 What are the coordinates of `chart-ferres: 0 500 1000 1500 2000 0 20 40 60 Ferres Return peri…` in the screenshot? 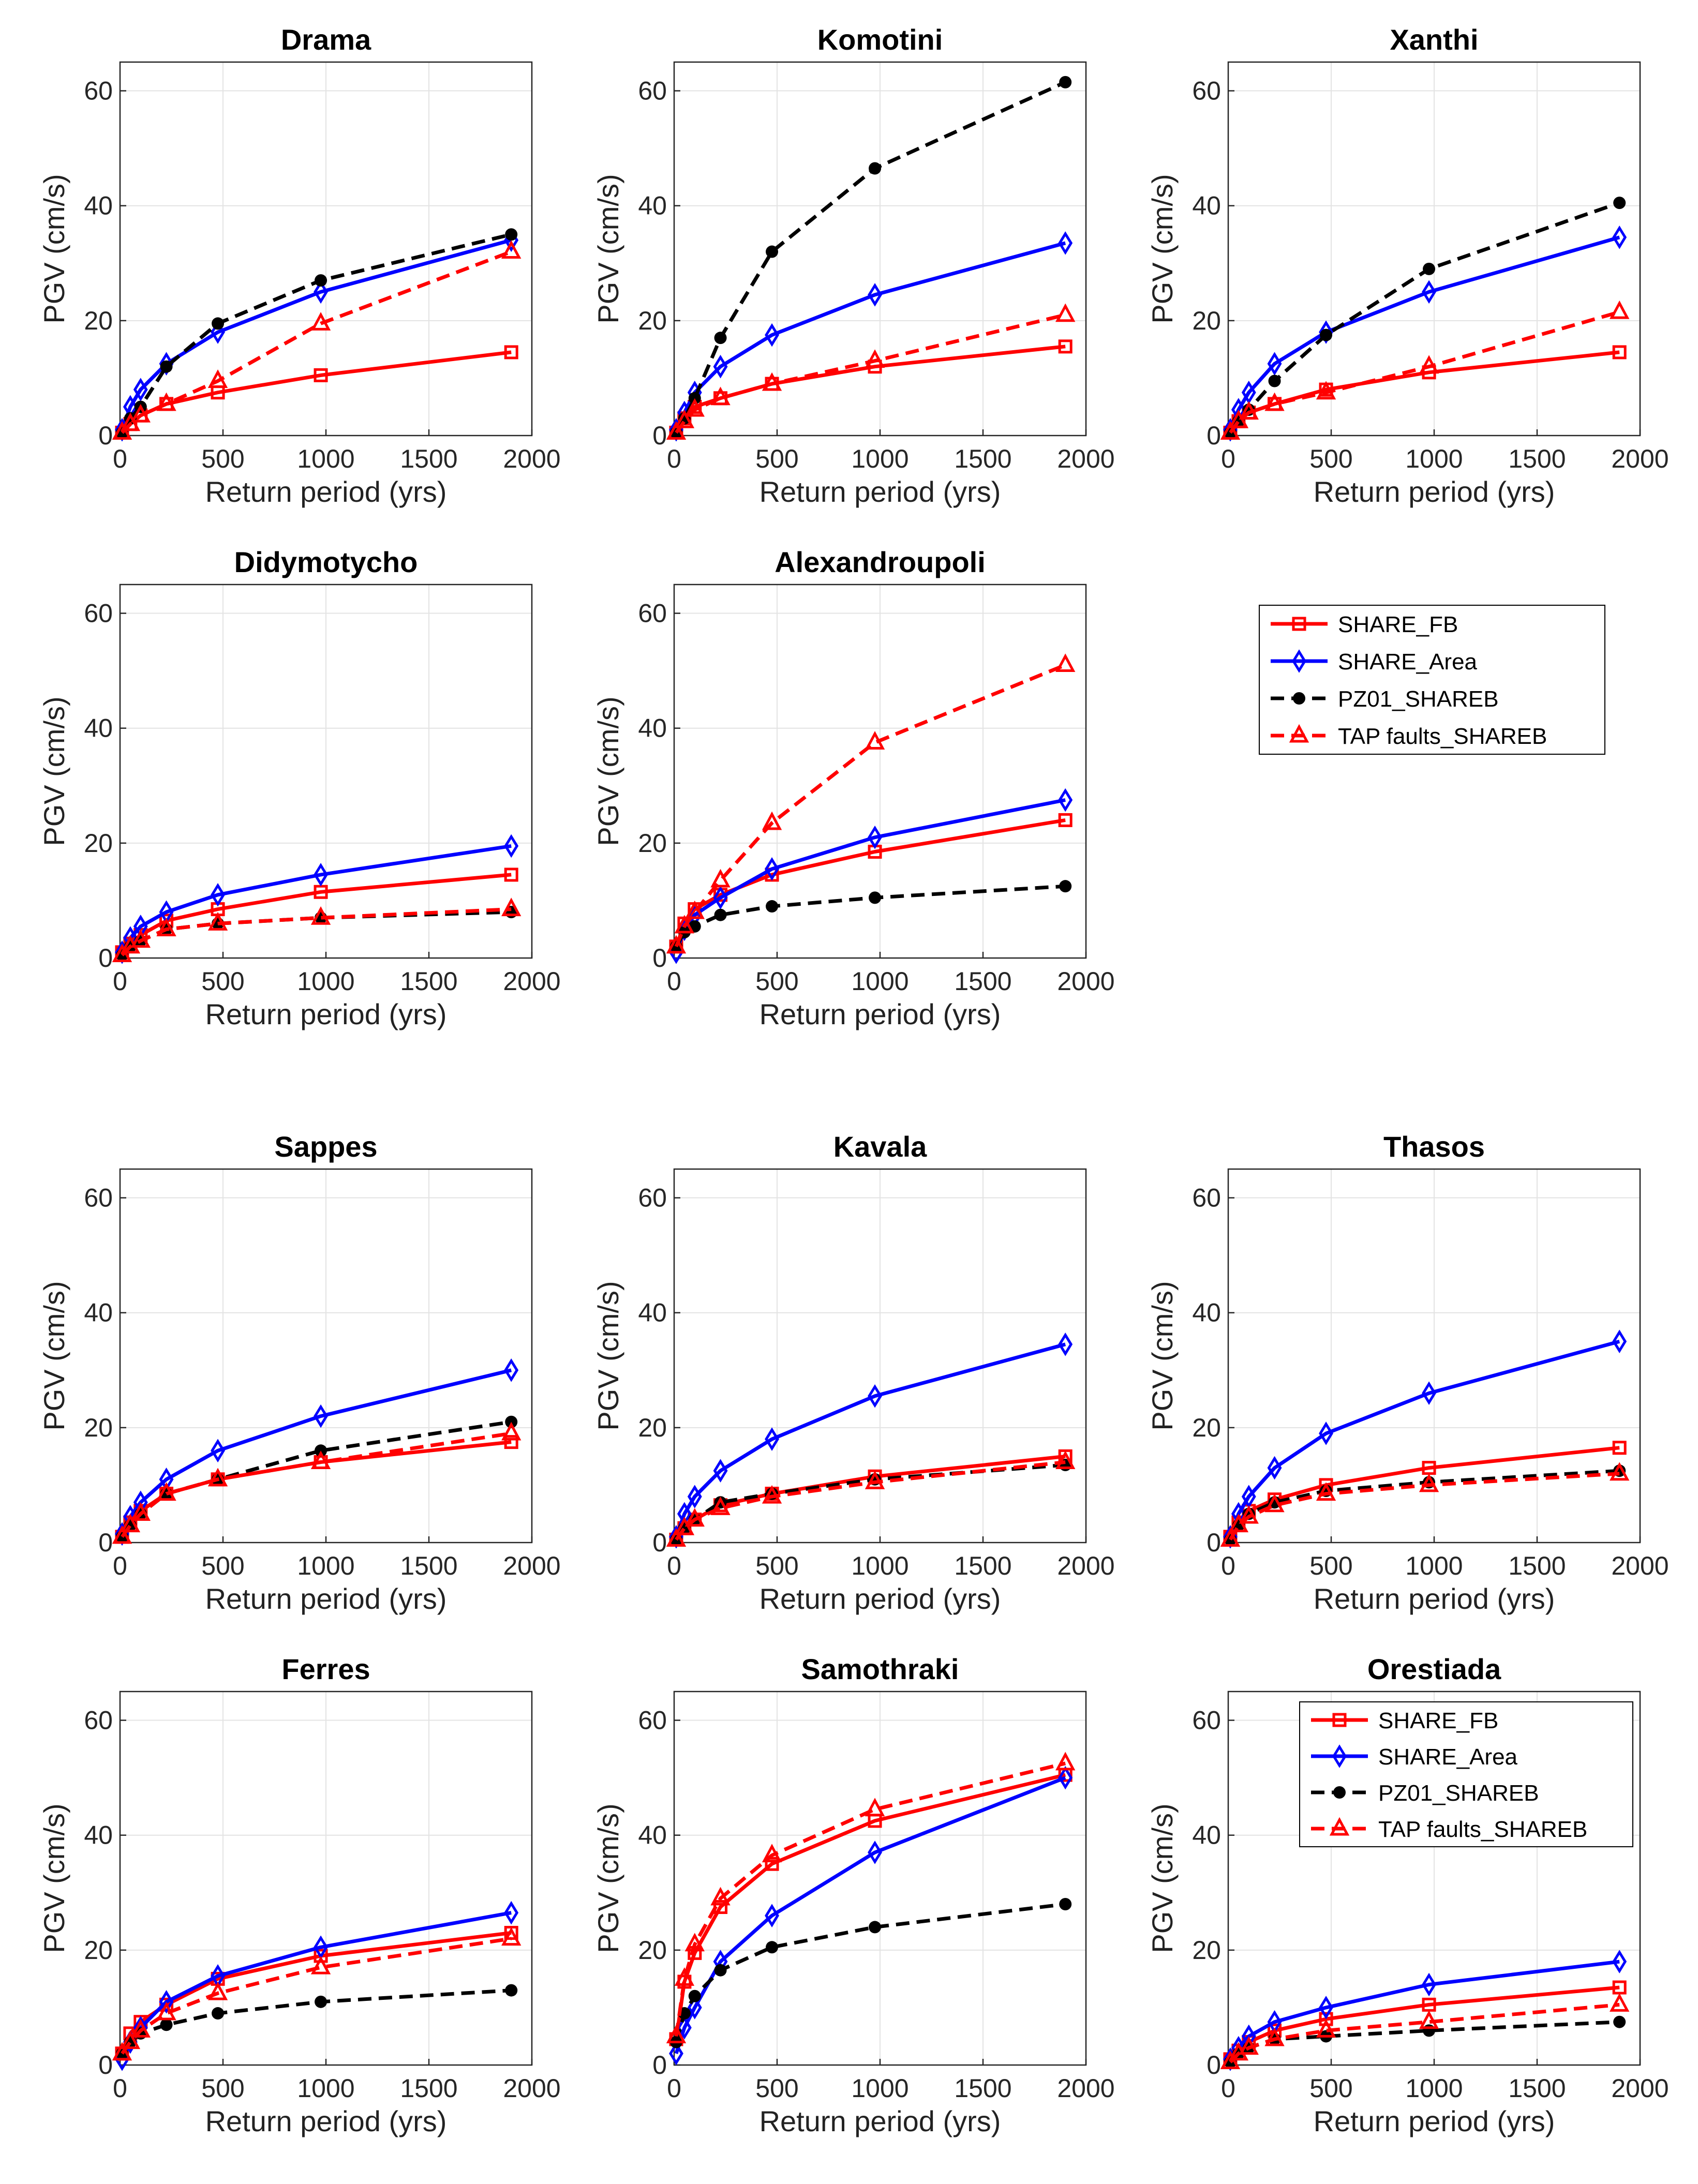 It's located at (299, 1895).